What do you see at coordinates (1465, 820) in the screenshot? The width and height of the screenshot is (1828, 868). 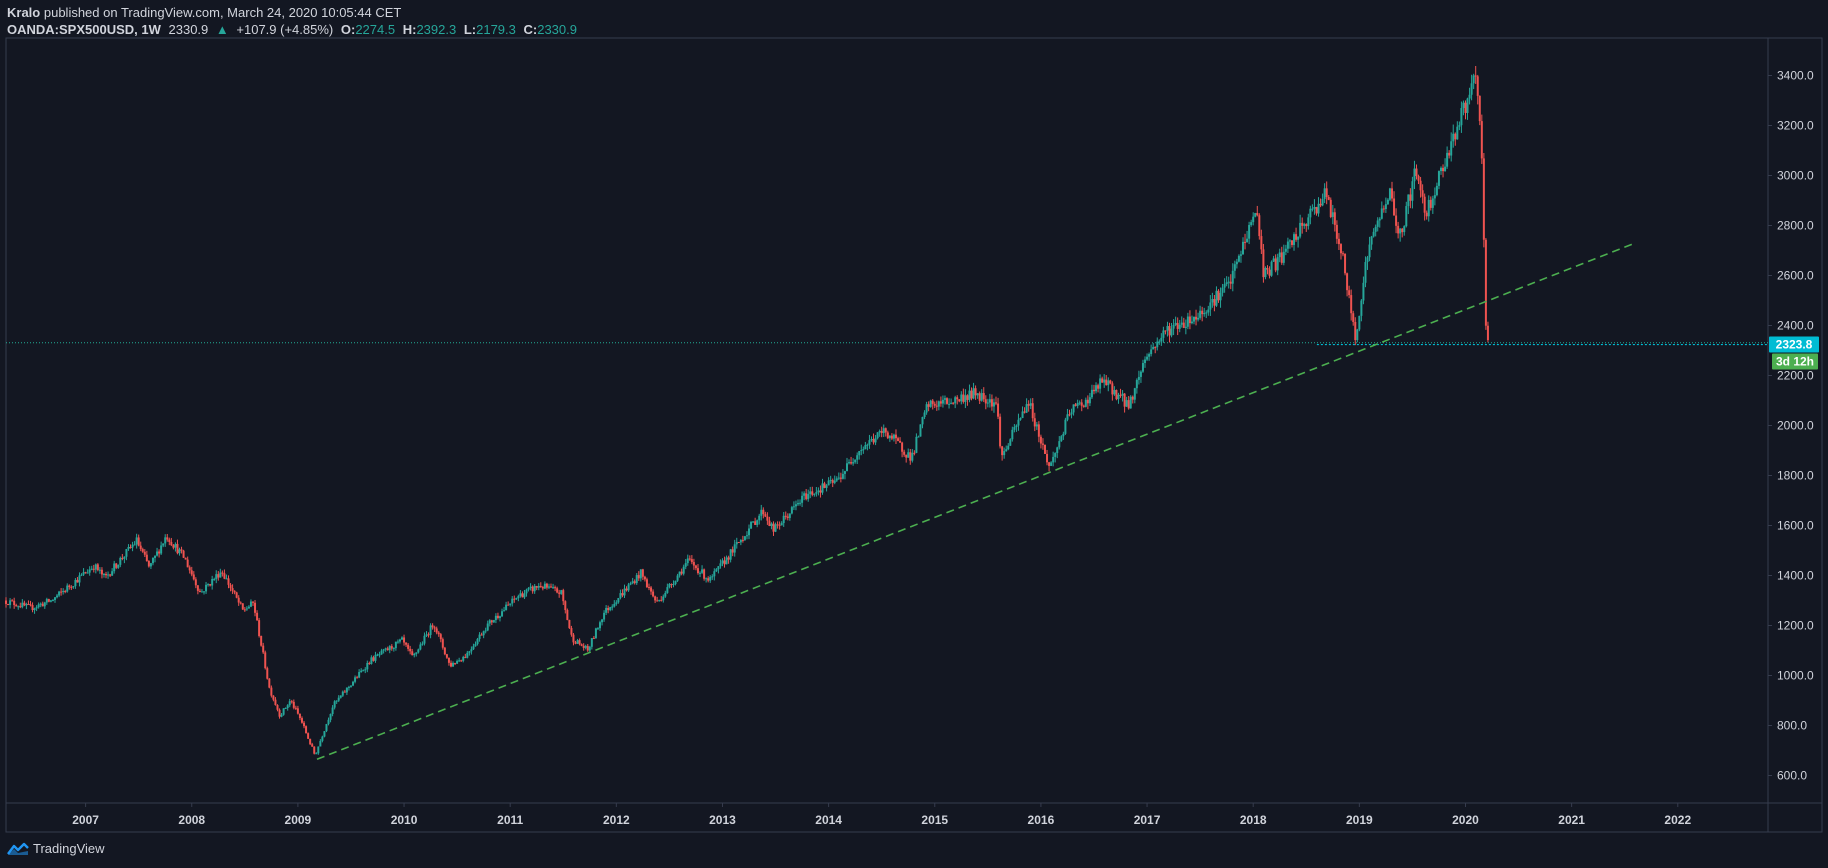 I see `x-tick-label: 2020` at bounding box center [1465, 820].